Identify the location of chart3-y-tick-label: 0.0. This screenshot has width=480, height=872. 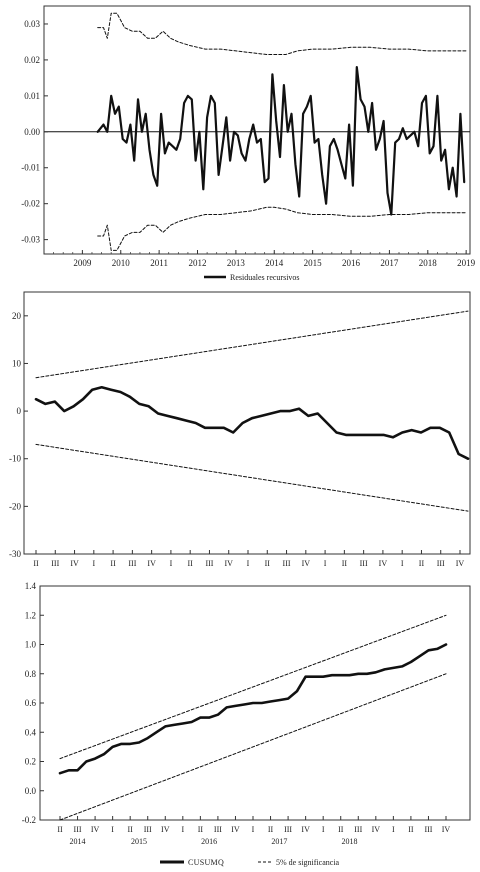
(31, 791).